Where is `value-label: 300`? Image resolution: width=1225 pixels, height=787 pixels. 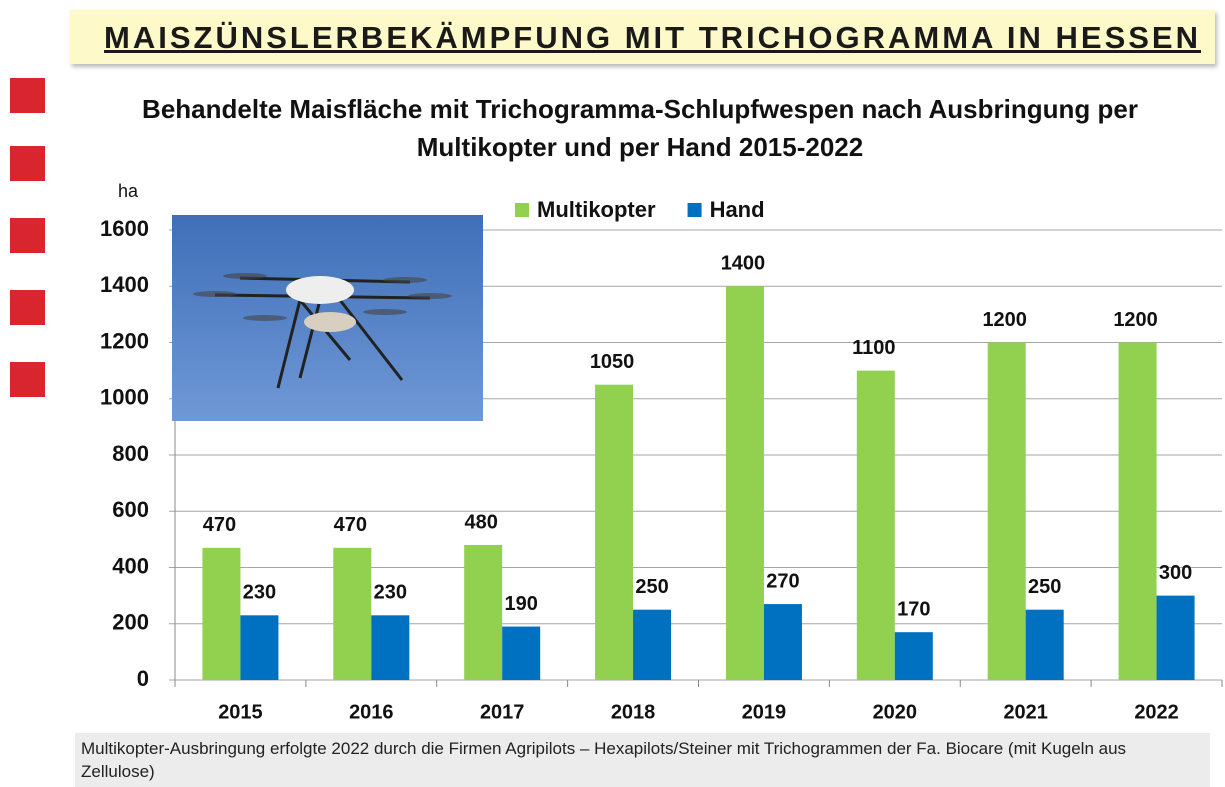
value-label: 300 is located at coordinates (1175, 573).